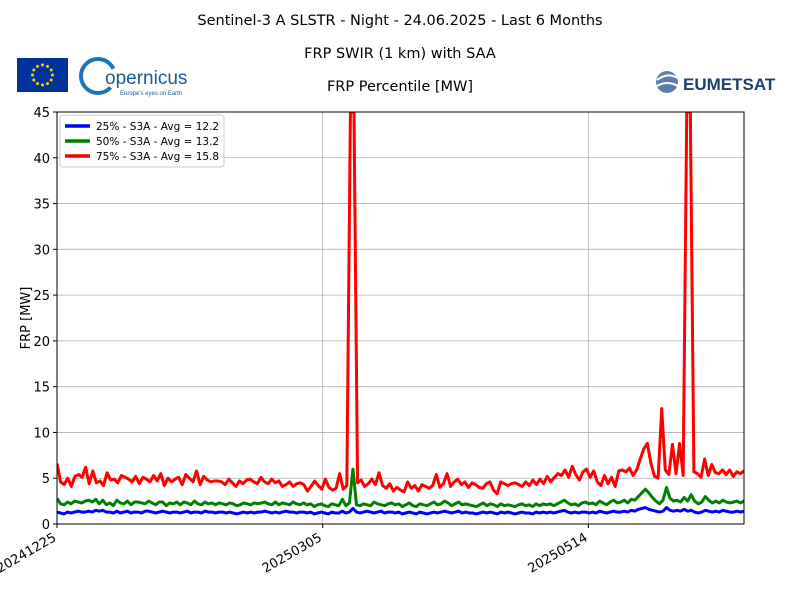 This screenshot has width=800, height=589. What do you see at coordinates (98, 76) in the screenshot?
I see `copernicus-c-gap` at bounding box center [98, 76].